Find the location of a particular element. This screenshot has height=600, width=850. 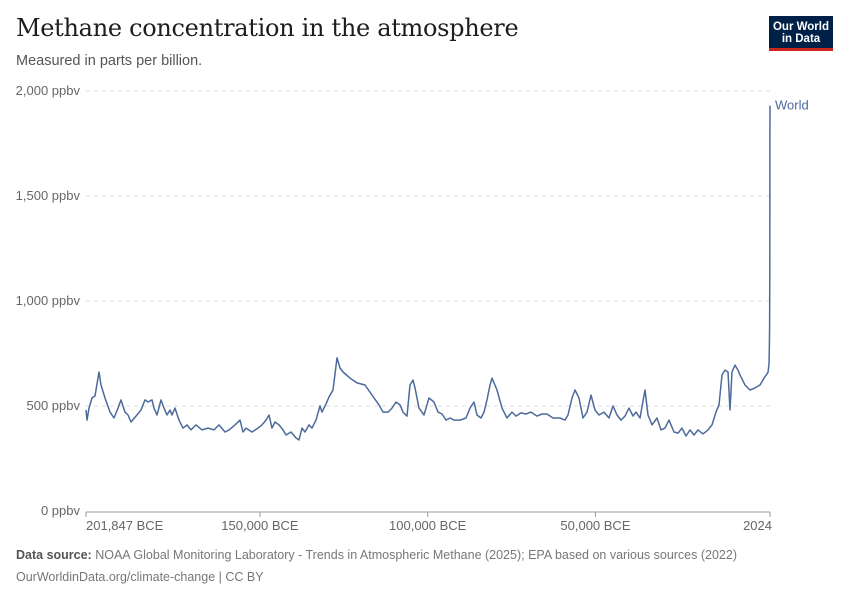

owid-logo: Our World in Data is located at coordinates (801, 33).